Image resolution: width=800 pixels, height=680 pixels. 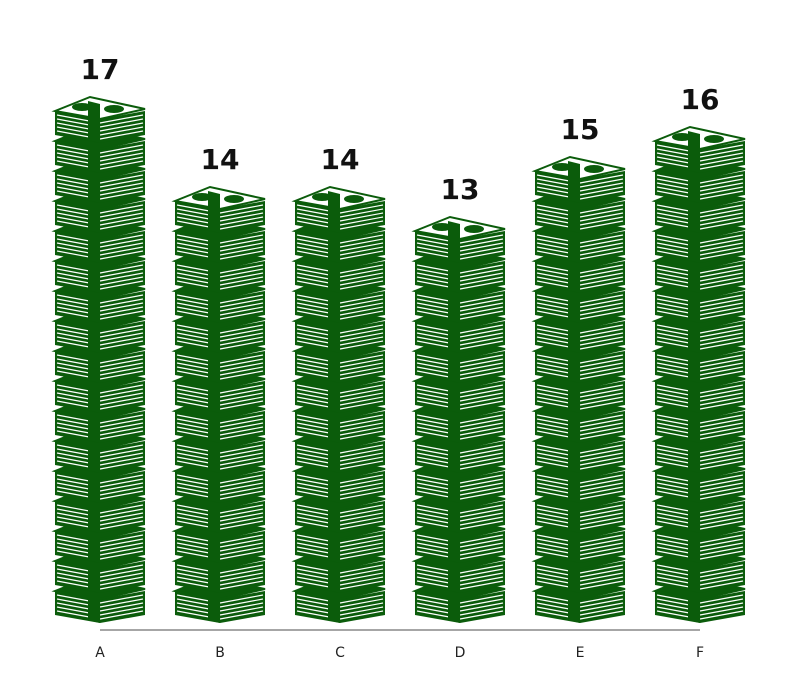 What do you see at coordinates (220, 159) in the screenshot?
I see `value-label-B: 14` at bounding box center [220, 159].